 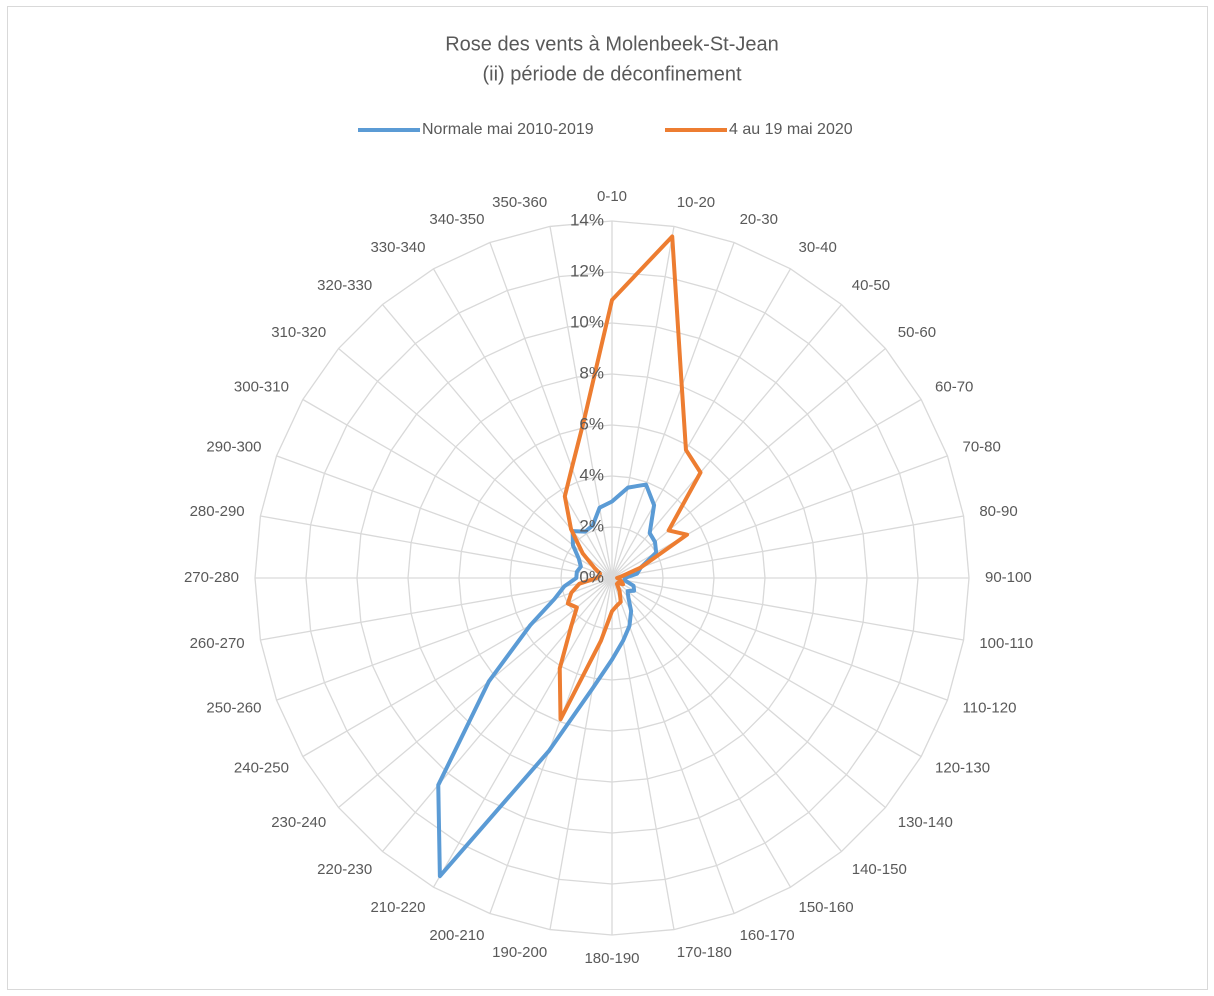 What do you see at coordinates (611, 74) in the screenshot?
I see `chart-subtitle: (ii) période de déconfinement` at bounding box center [611, 74].